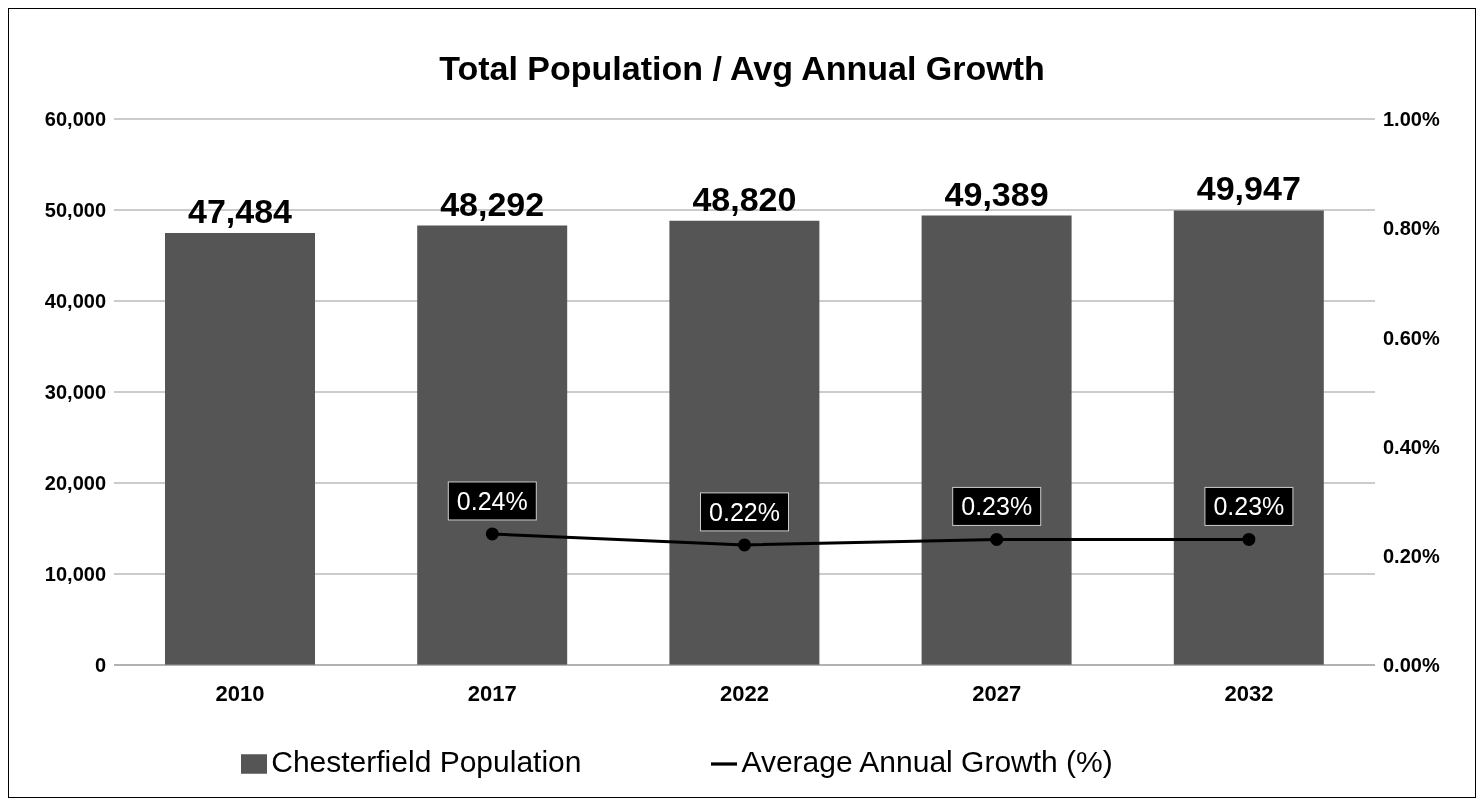 The height and width of the screenshot is (804, 1482). Describe the element at coordinates (75, 301) in the screenshot. I see `y-tick-label: 40,000` at that location.